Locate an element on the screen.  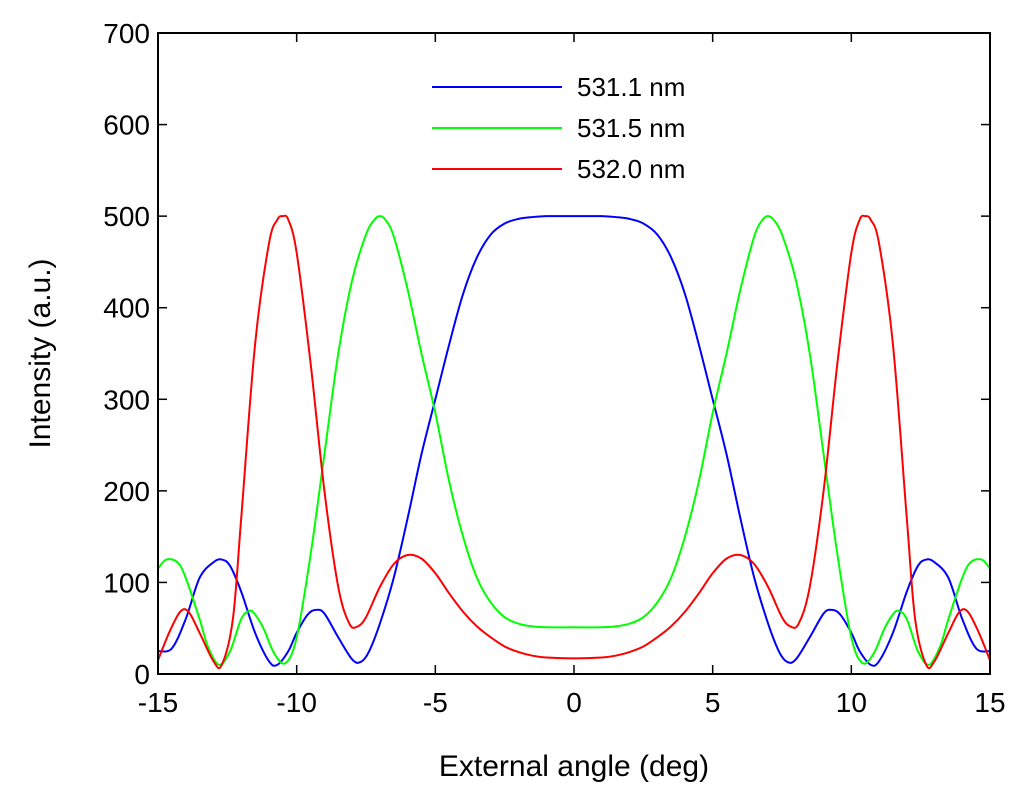
legend-label-1: 531.1 nm is located at coordinates (631, 87).